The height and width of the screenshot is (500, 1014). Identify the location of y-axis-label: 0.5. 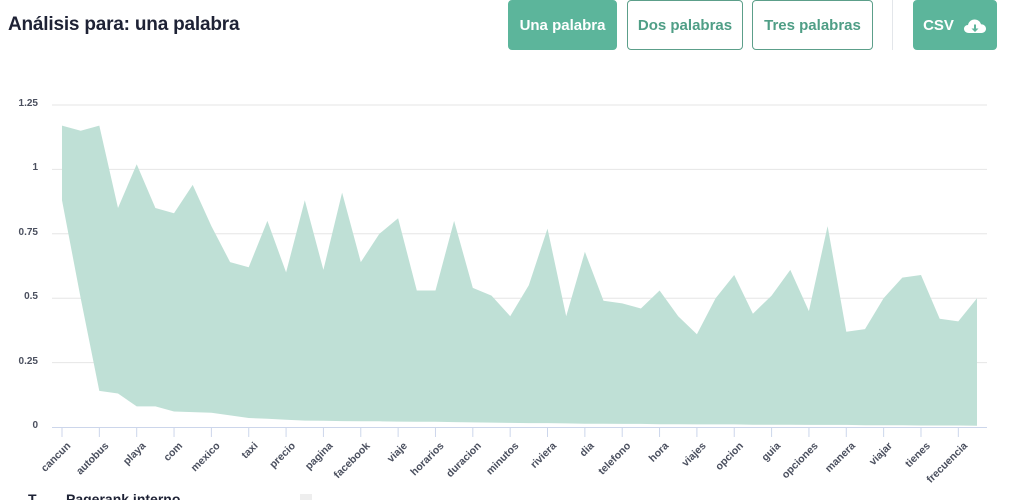
(31, 297).